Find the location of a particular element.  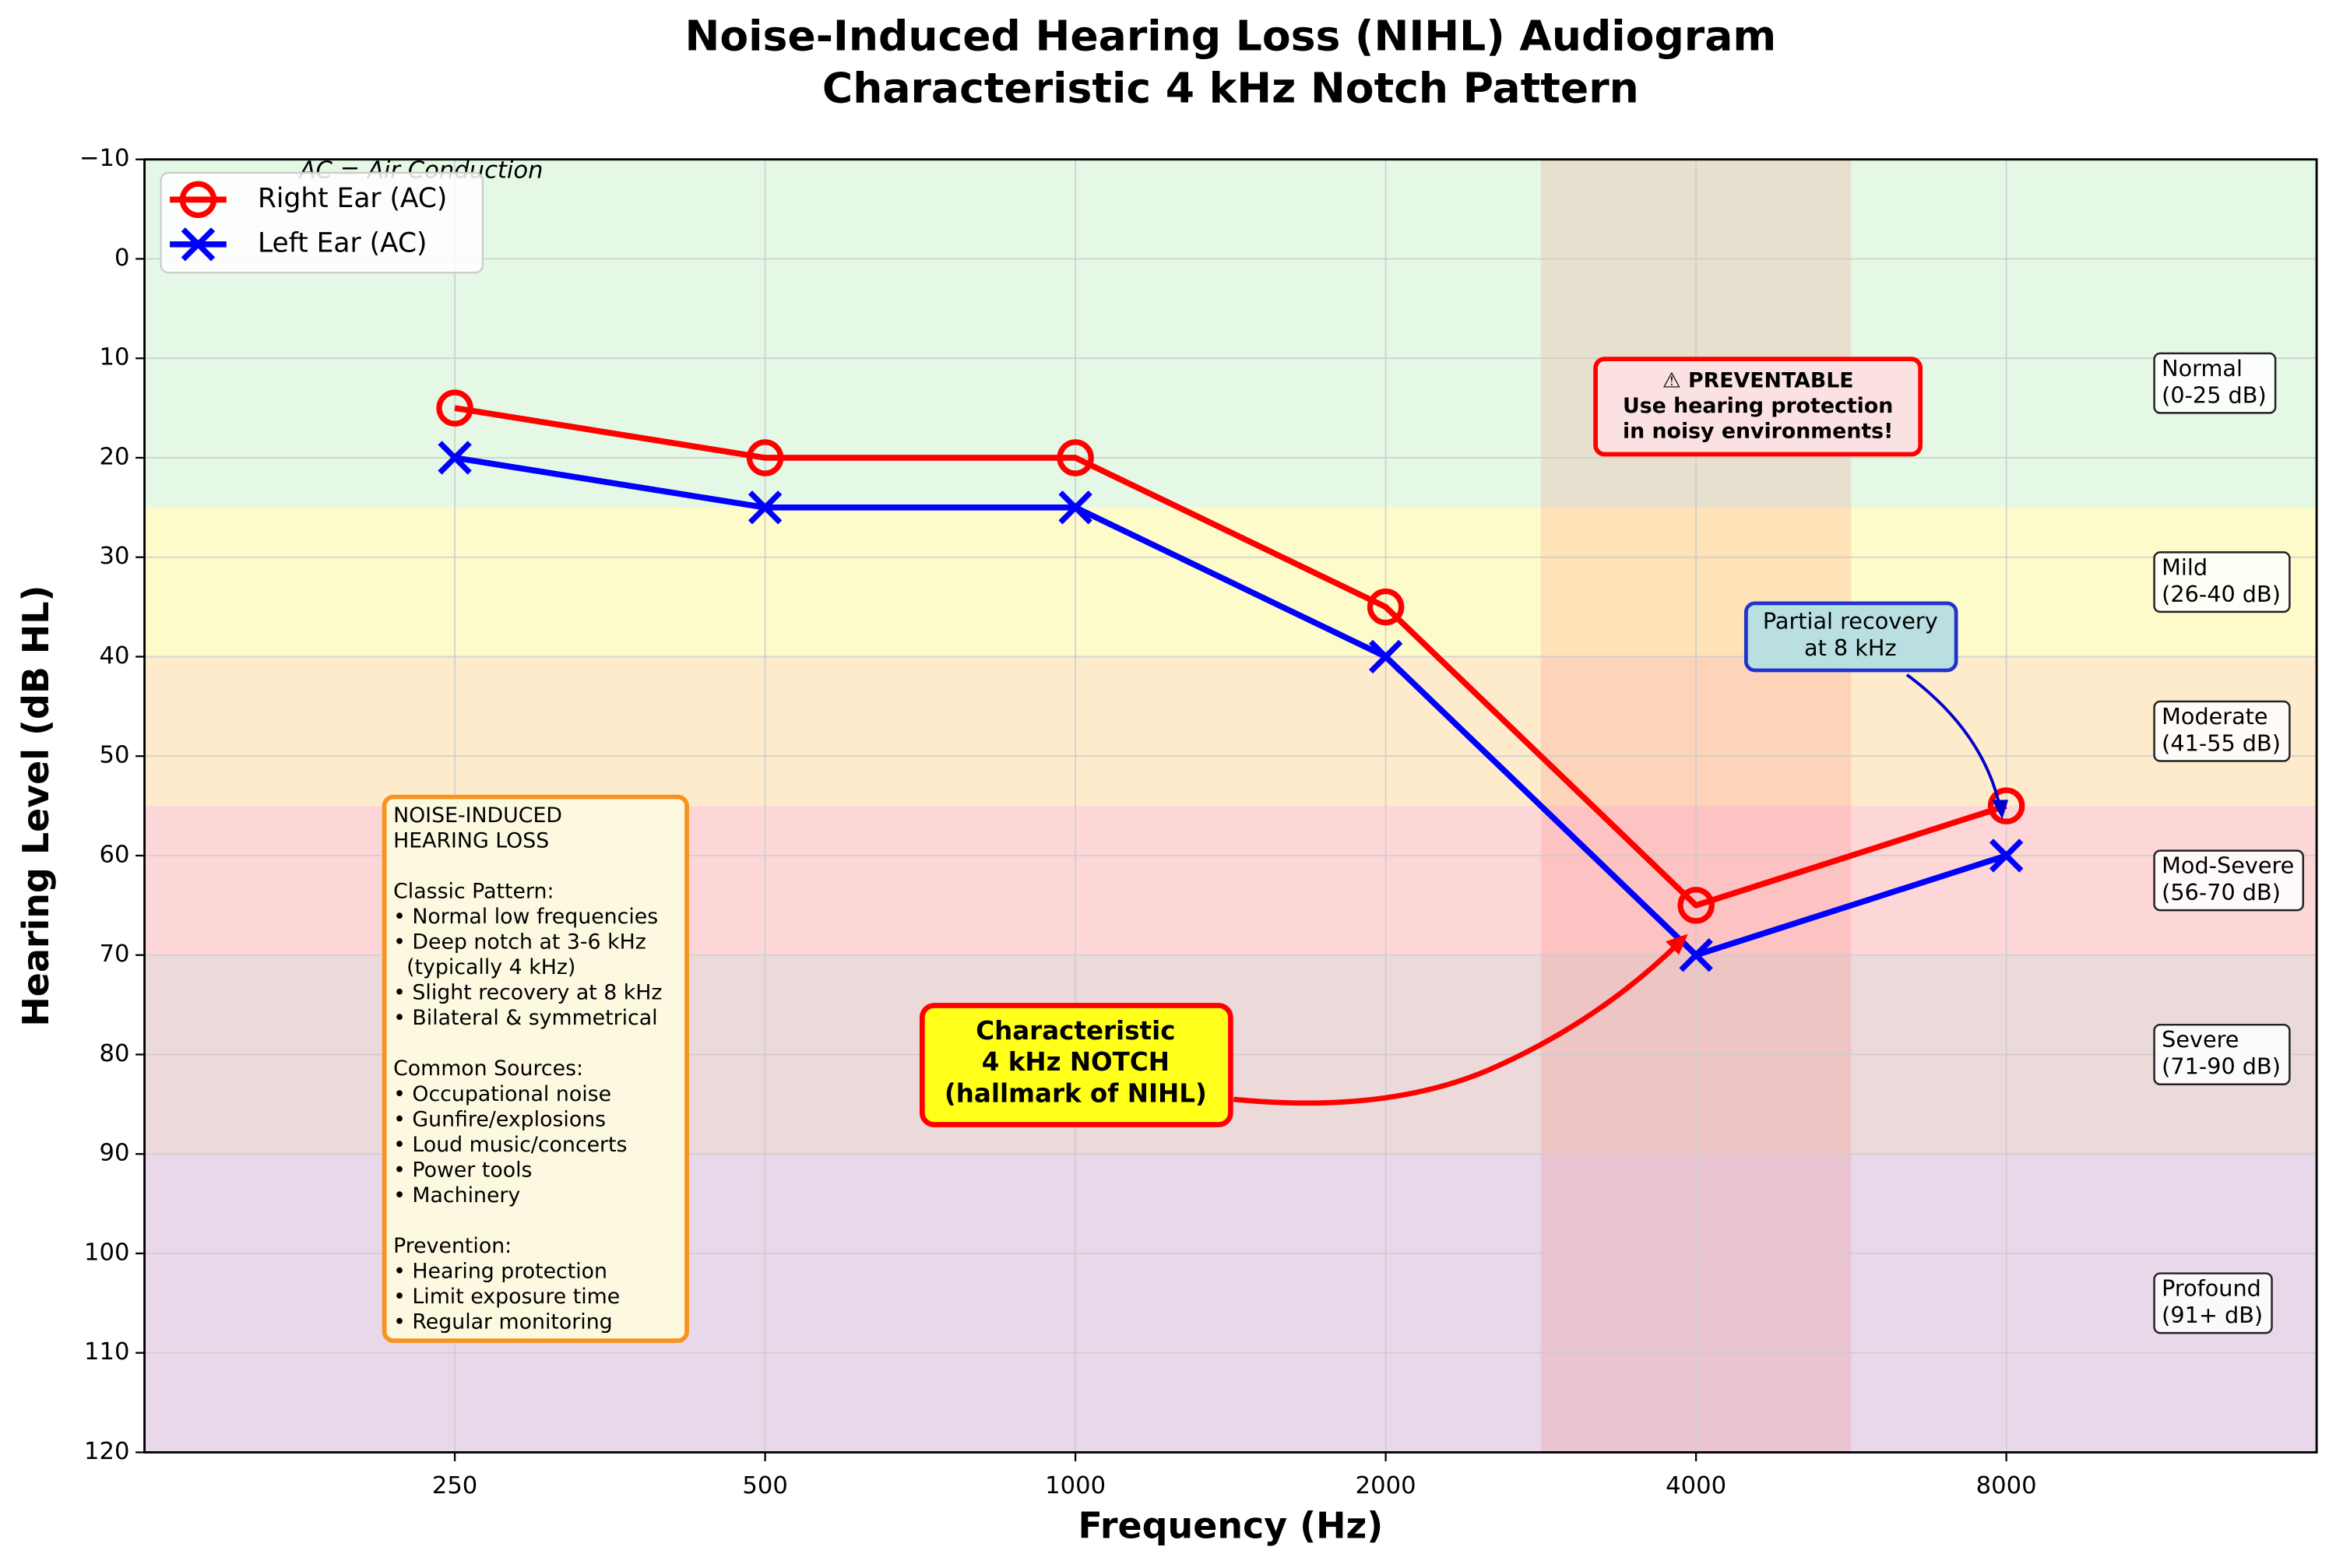

y-tick-label: 10 is located at coordinates (115, 357).